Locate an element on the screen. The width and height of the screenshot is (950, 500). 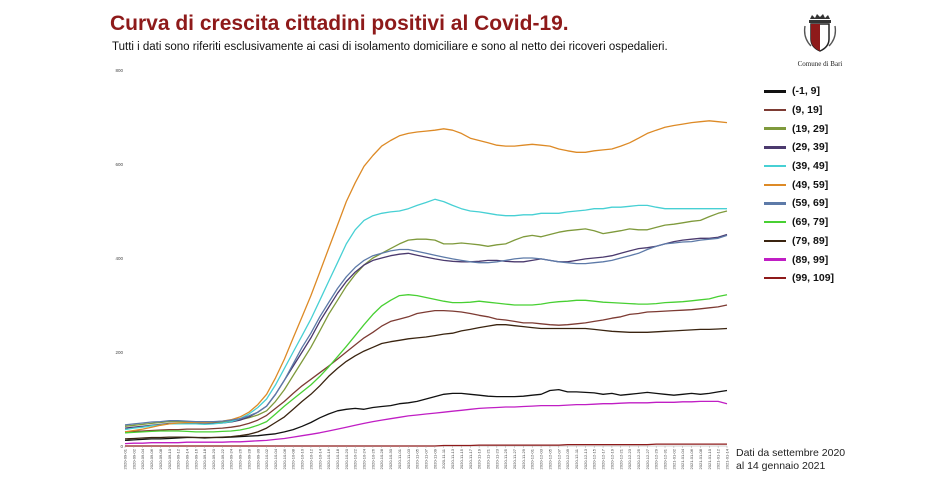
x-tick-label: 2021-01-04 is located at coordinates (682, 458).